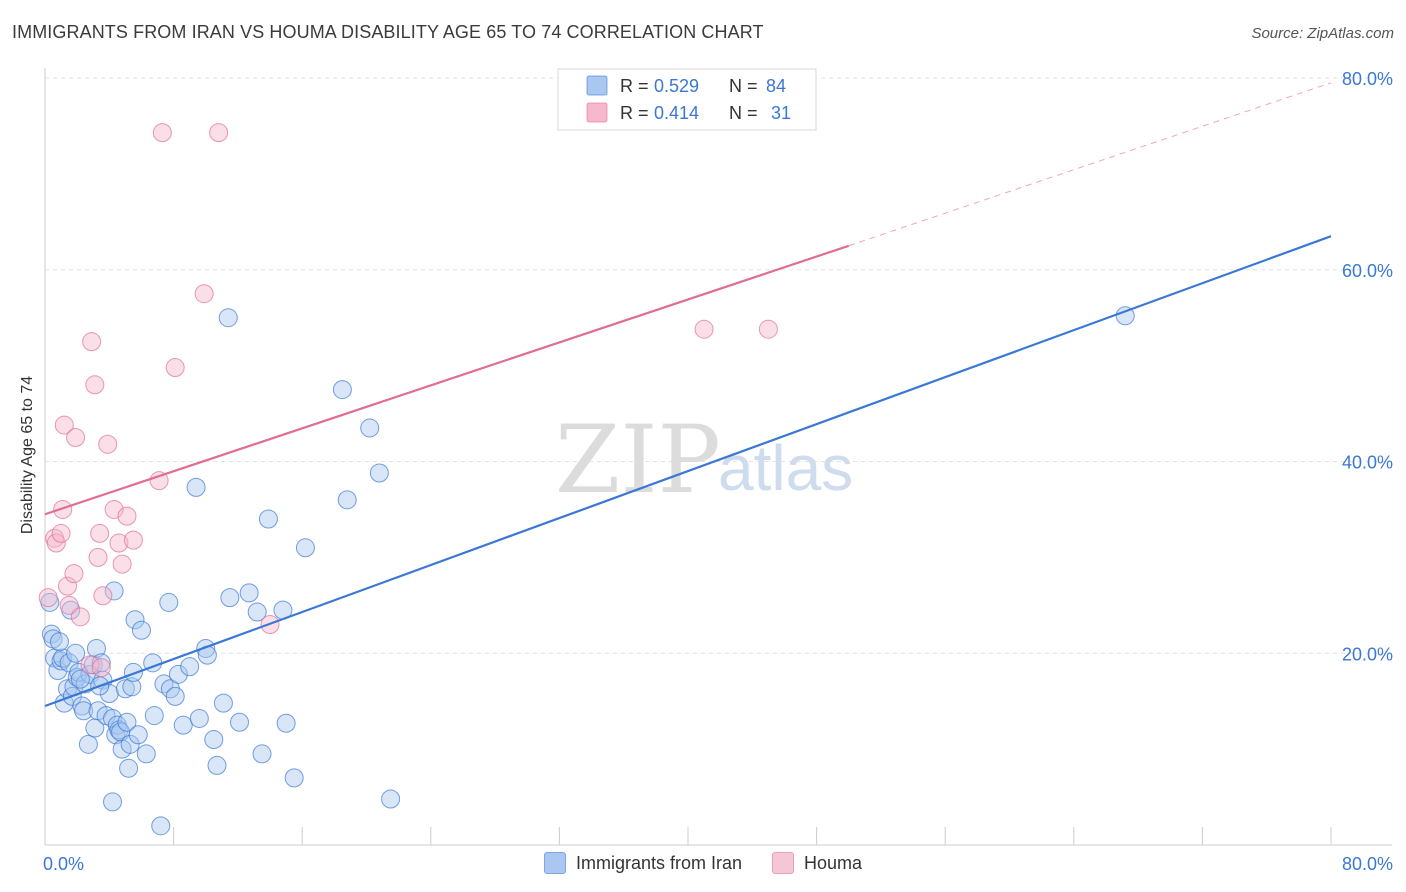 This screenshot has width=1406, height=892. Describe the element at coordinates (638, 460) in the screenshot. I see `watermark-zip: ZIP` at that location.